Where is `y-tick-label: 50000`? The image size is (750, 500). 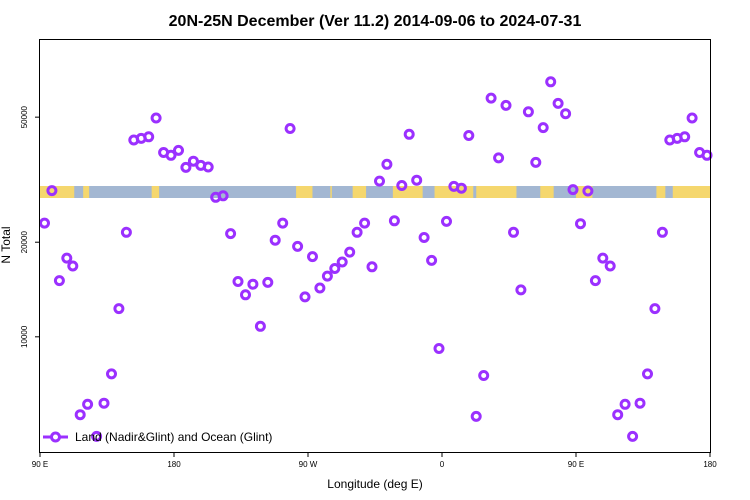
y-tick-label: 50000 is located at coordinates (24, 116).